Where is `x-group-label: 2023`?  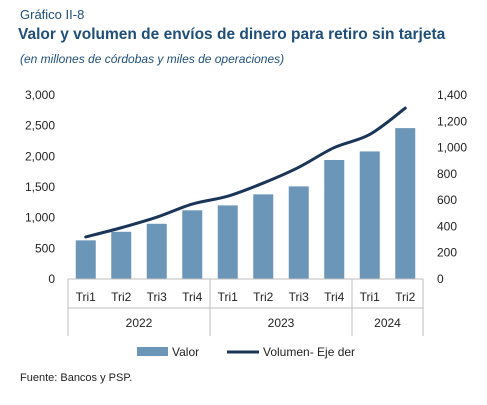
x-group-label: 2023 is located at coordinates (281, 323).